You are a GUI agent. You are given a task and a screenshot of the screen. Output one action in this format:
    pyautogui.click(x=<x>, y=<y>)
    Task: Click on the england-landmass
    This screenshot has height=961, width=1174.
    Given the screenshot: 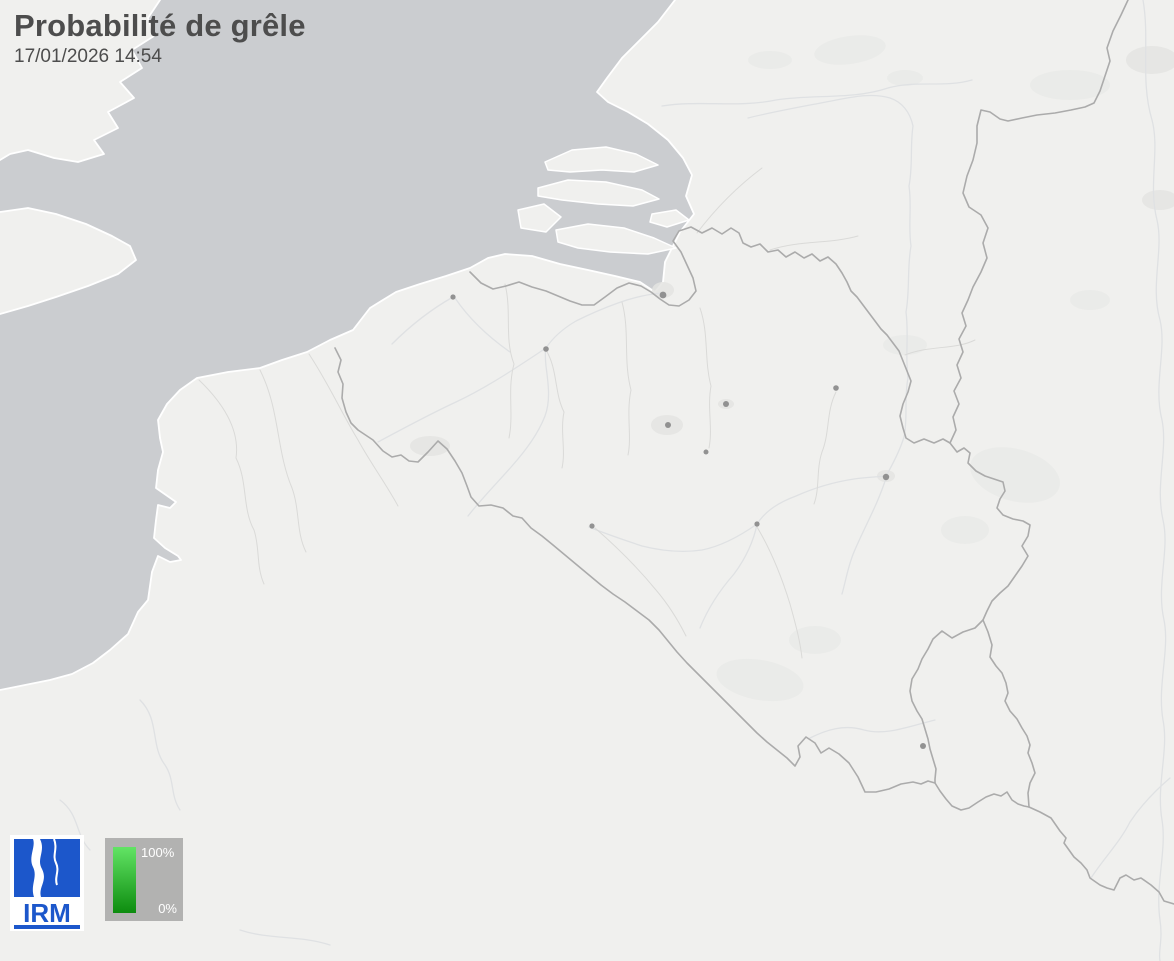 What is the action you would take?
    pyautogui.click(x=80, y=157)
    